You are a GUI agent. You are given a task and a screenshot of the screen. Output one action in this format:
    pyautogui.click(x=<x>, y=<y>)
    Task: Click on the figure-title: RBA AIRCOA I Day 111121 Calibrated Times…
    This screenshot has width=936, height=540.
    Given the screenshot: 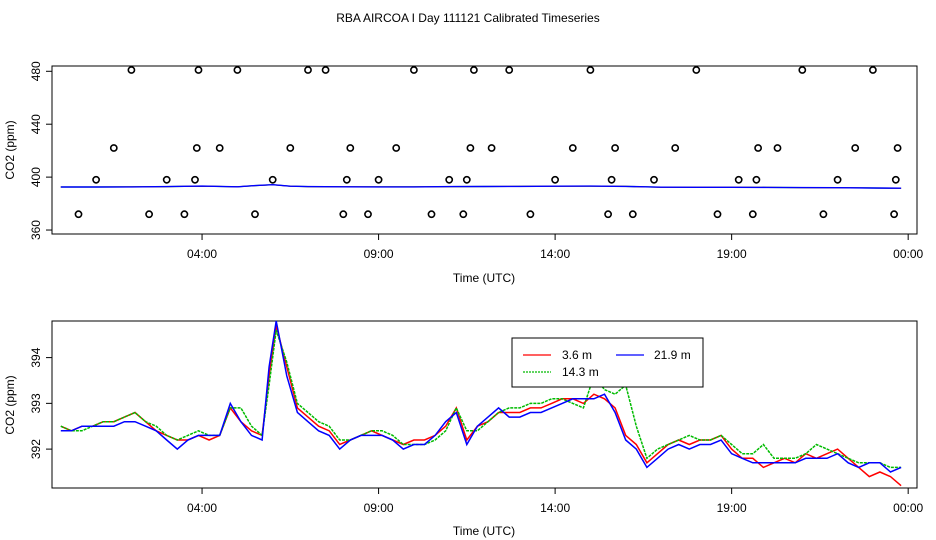 What is the action you would take?
    pyautogui.click(x=467, y=18)
    